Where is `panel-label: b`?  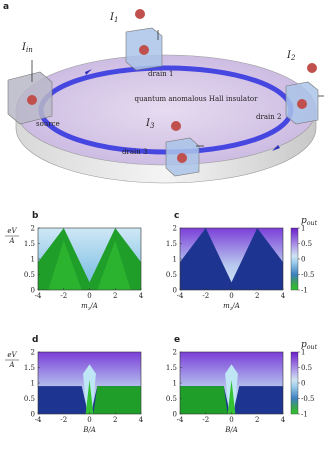
panel-label: b is located at coordinates (35, 216).